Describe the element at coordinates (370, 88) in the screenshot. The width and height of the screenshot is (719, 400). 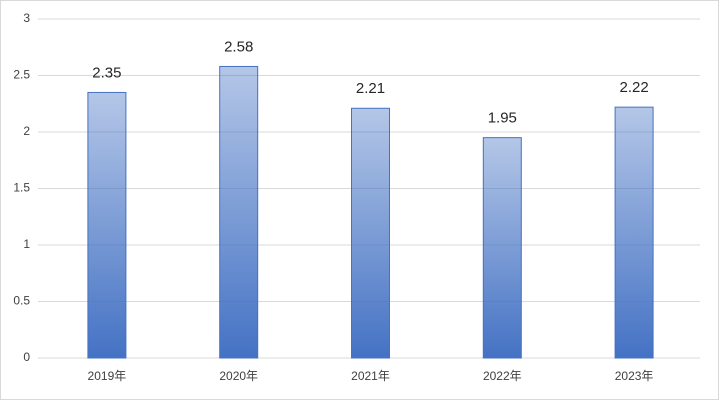
I see `data-label: 2.21` at that location.